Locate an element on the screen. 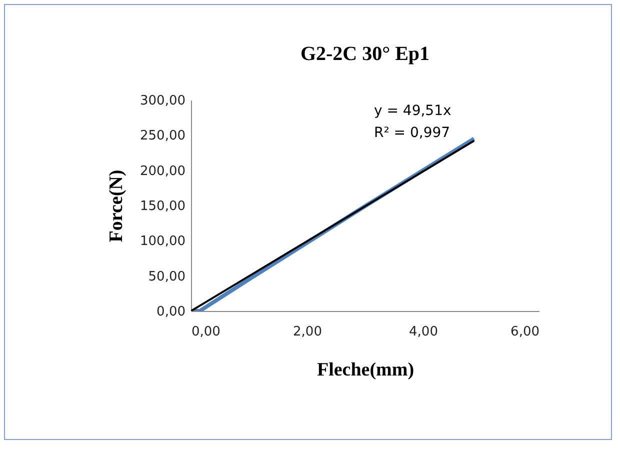  y-tick-label: 300,00 is located at coordinates (163, 101).